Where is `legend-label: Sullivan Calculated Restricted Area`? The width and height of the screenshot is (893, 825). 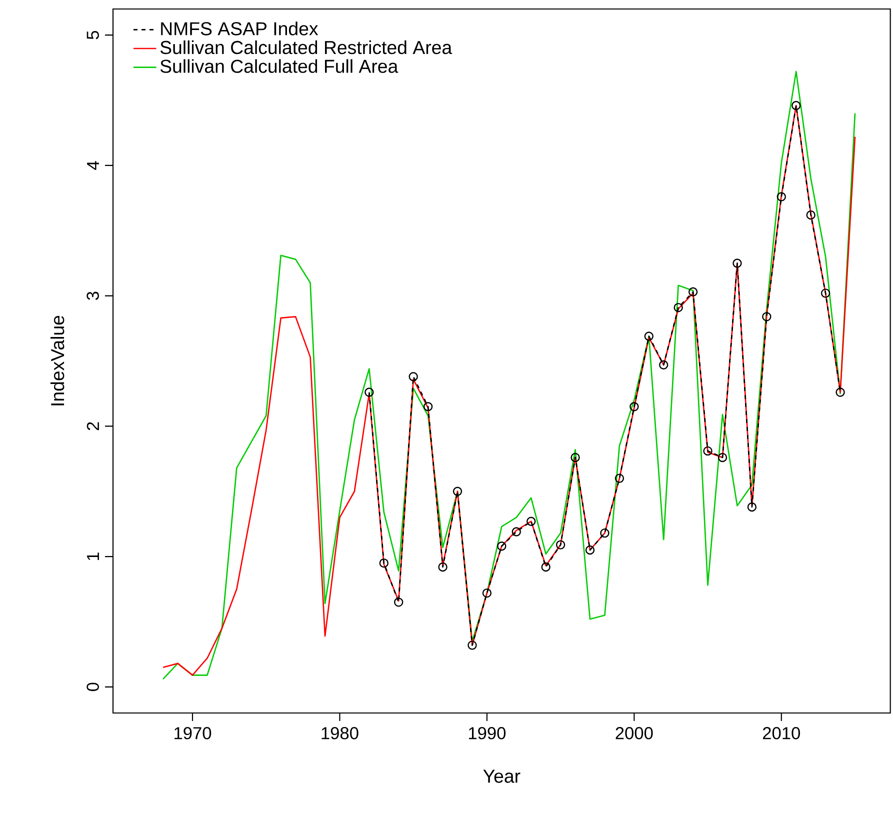 legend-label: Sullivan Calculated Restricted Area is located at coordinates (306, 47).